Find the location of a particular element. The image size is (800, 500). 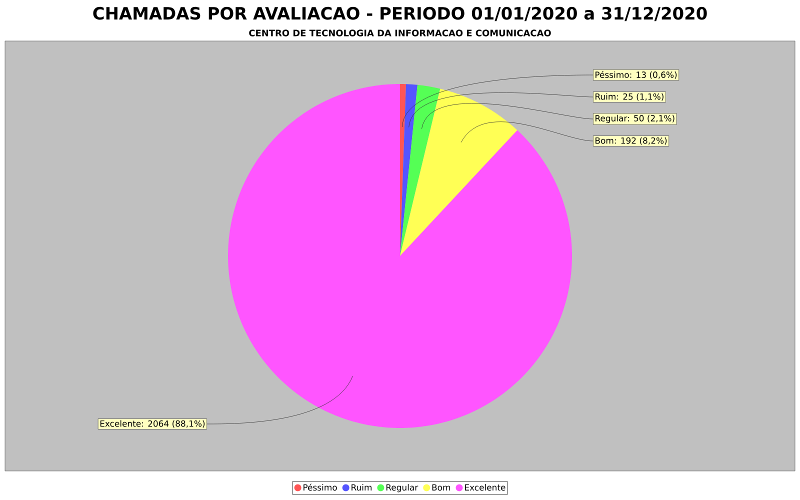

chart-title: CHAMADAS POR AVALIACAO - PERIODO 01/01/2020 a 31/12/2020 is located at coordinates (400, 14).